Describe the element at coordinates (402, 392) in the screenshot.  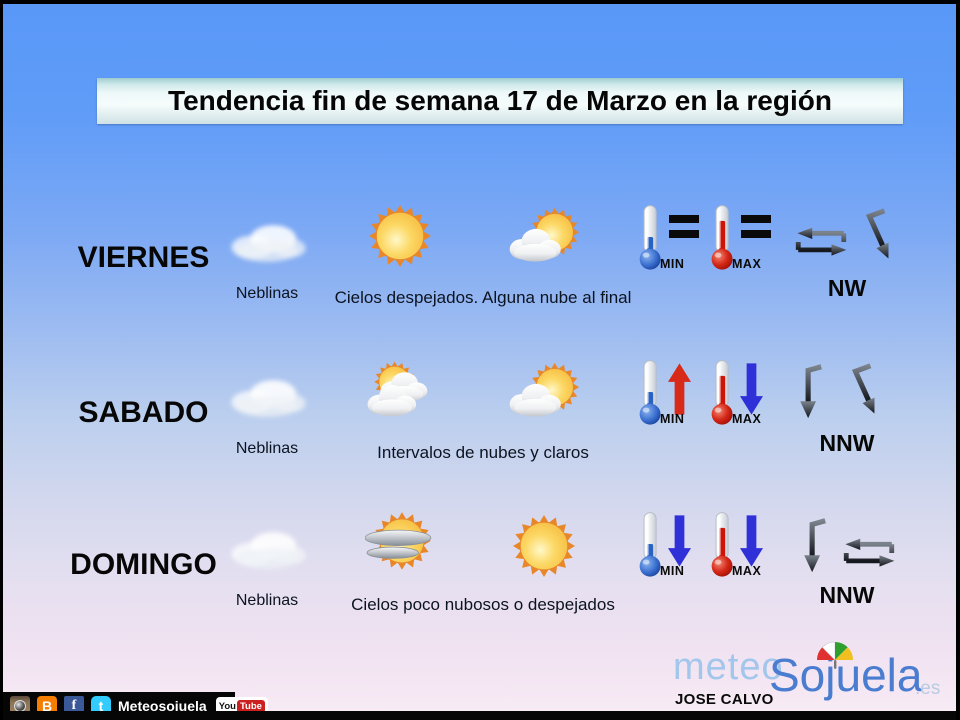
I see `clouds-with-sun-icon` at that location.